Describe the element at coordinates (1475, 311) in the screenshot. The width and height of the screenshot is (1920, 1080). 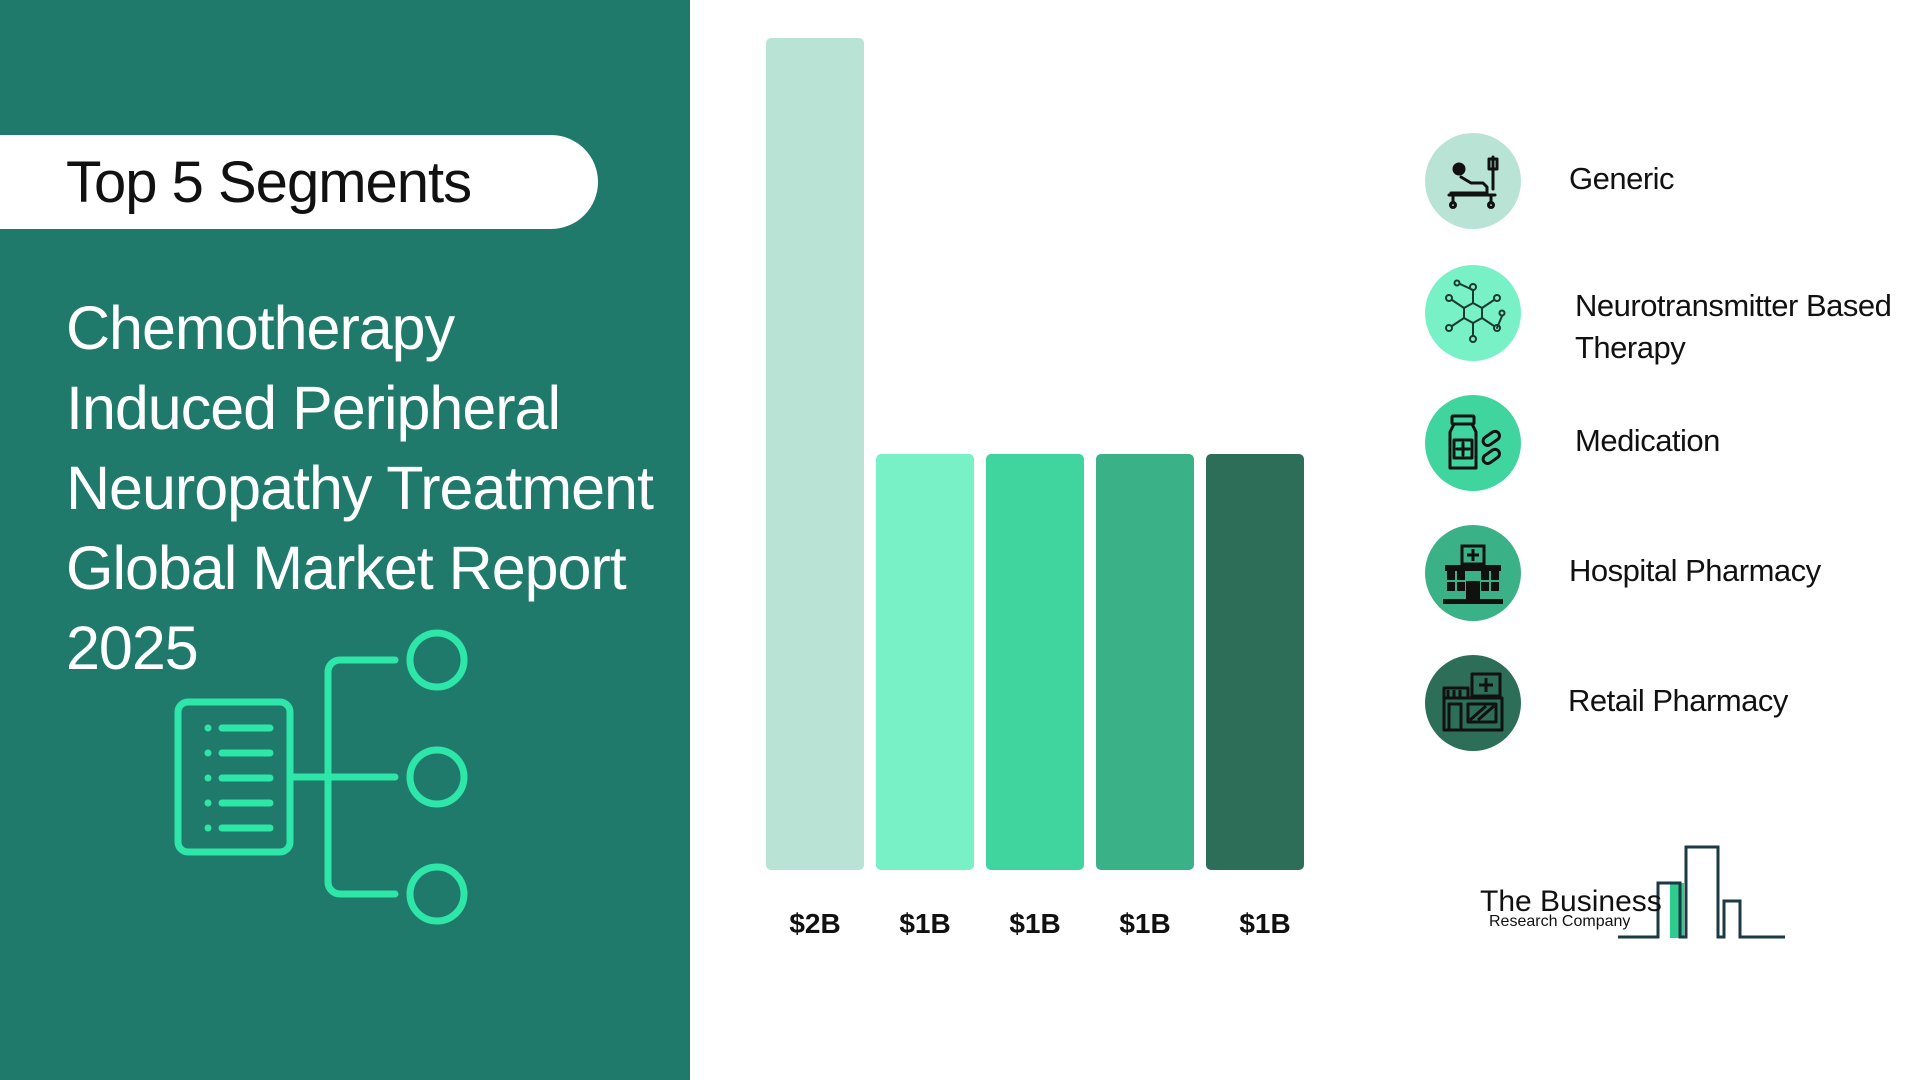
I see `molecule-network-icon` at that location.